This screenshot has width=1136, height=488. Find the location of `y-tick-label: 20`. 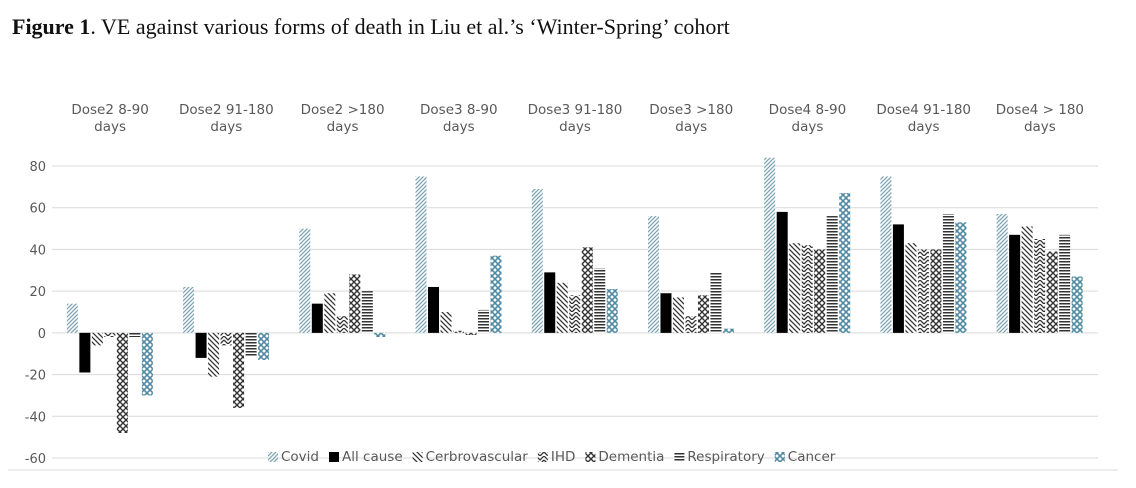

y-tick-label: 20 is located at coordinates (37, 292).